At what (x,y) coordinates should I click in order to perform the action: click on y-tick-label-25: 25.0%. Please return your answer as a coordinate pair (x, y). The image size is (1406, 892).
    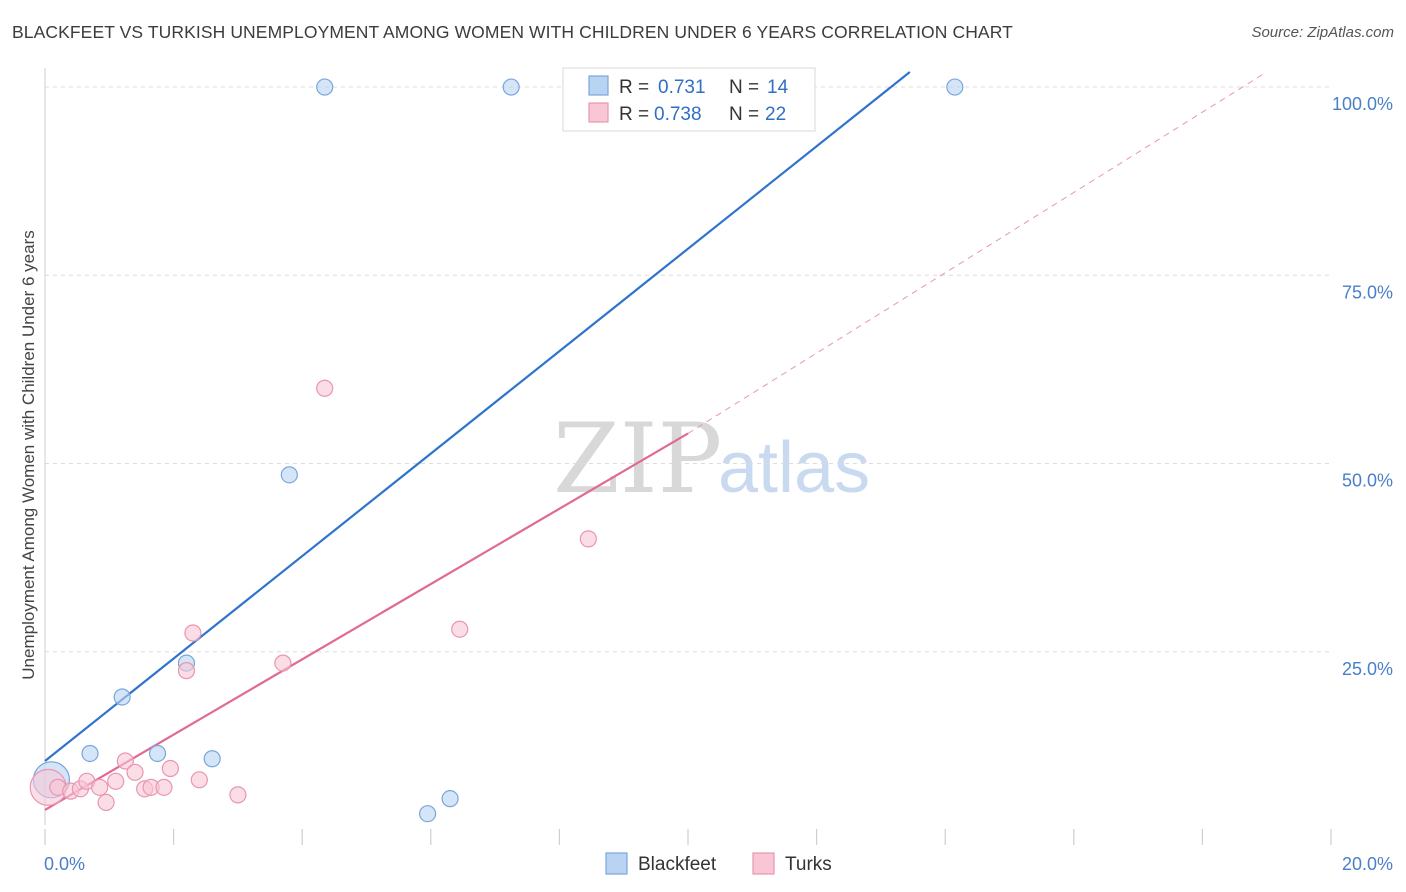
    Looking at the image, I should click on (1367, 669).